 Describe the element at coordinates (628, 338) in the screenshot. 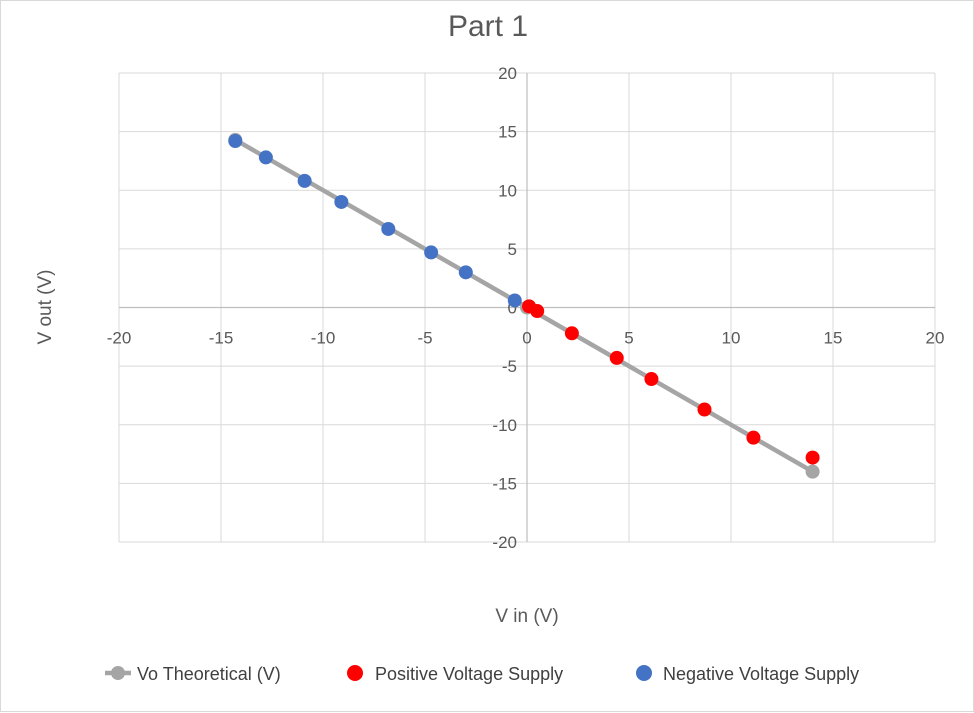

I see `x-tick-label: 5` at that location.